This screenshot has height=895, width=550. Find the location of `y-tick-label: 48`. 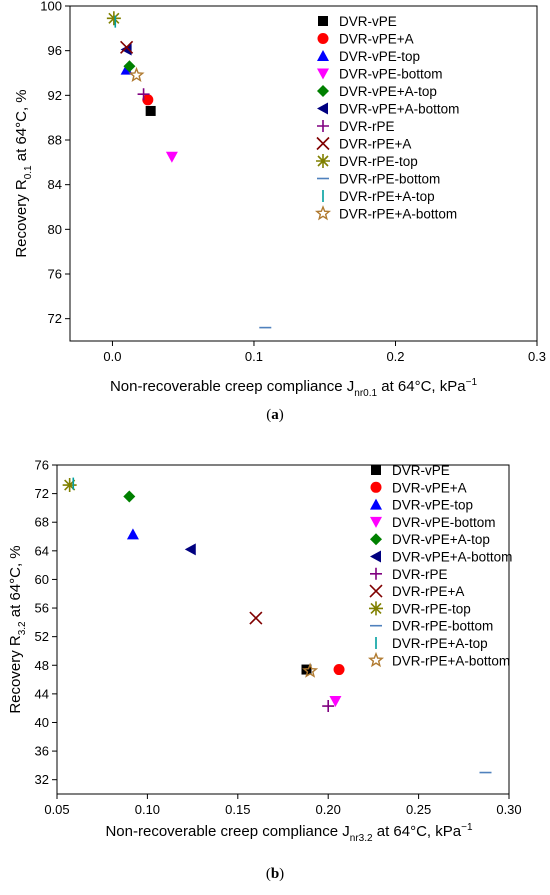

y-tick-label: 48 is located at coordinates (42, 665).